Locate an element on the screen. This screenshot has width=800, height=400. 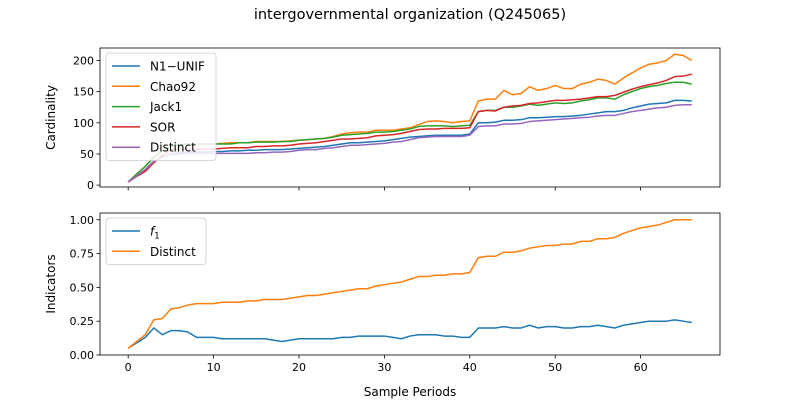
x-tick-label: 0 is located at coordinates (128, 367).